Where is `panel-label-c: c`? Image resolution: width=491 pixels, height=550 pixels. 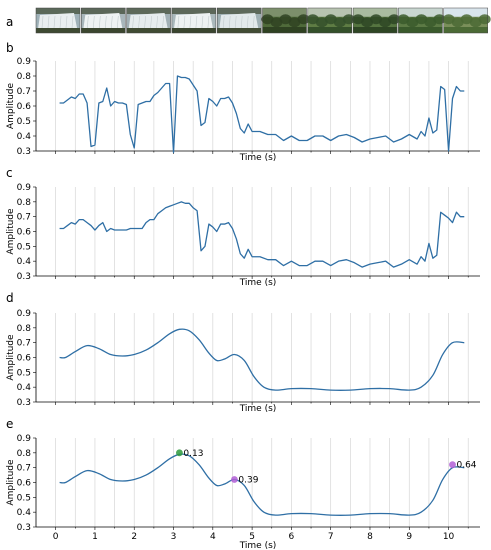 panel-label-c: c is located at coordinates (9, 173).